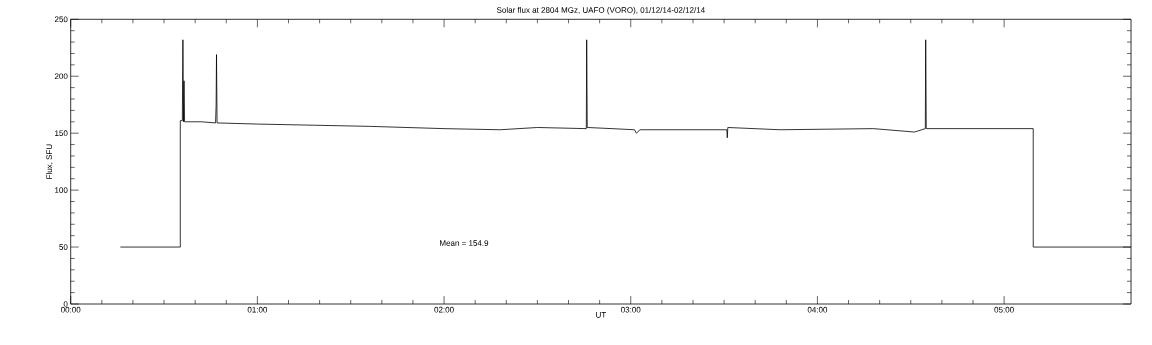 The width and height of the screenshot is (1152, 345). What do you see at coordinates (61, 76) in the screenshot?
I see `y-tick-label: 200` at bounding box center [61, 76].